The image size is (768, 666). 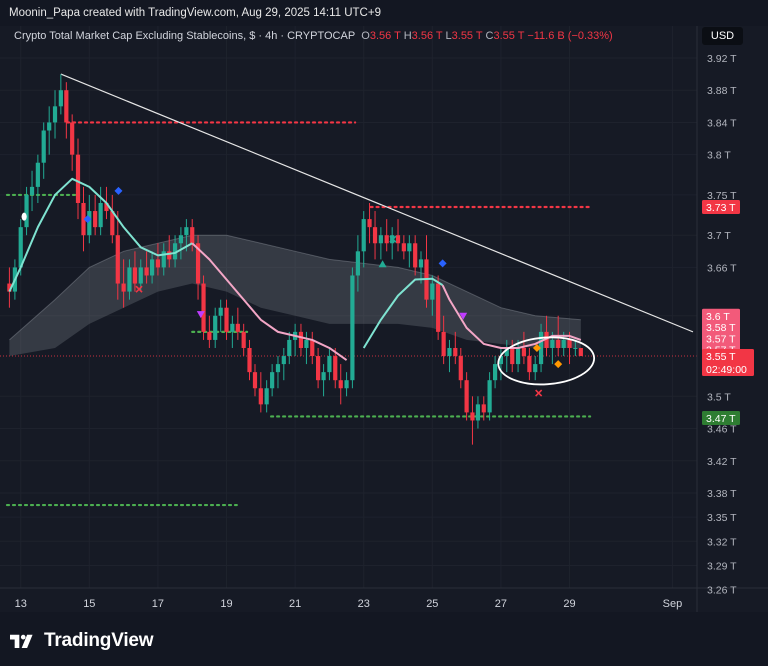 I want to click on price-label-text: 3.73 T, so click(x=721, y=208).